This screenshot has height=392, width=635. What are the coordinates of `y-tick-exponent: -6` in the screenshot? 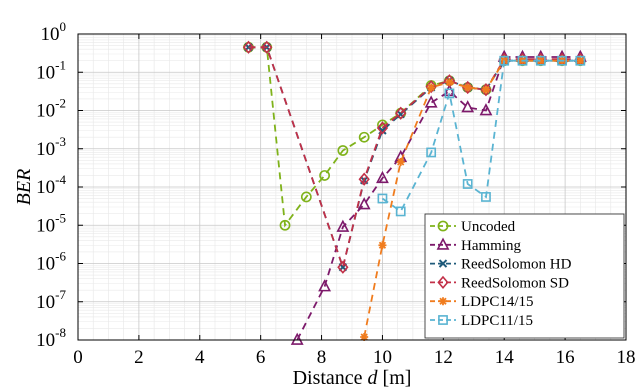 It's located at (60, 256).